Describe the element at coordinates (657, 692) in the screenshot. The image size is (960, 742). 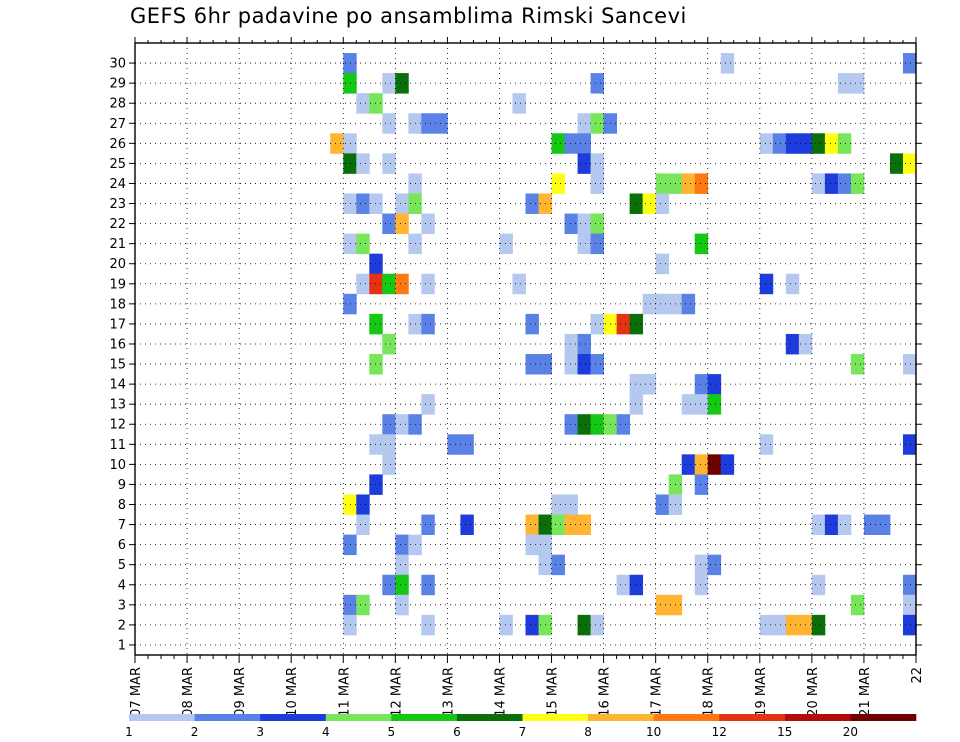
I see `x-tick-label: 17 MAR` at that location.